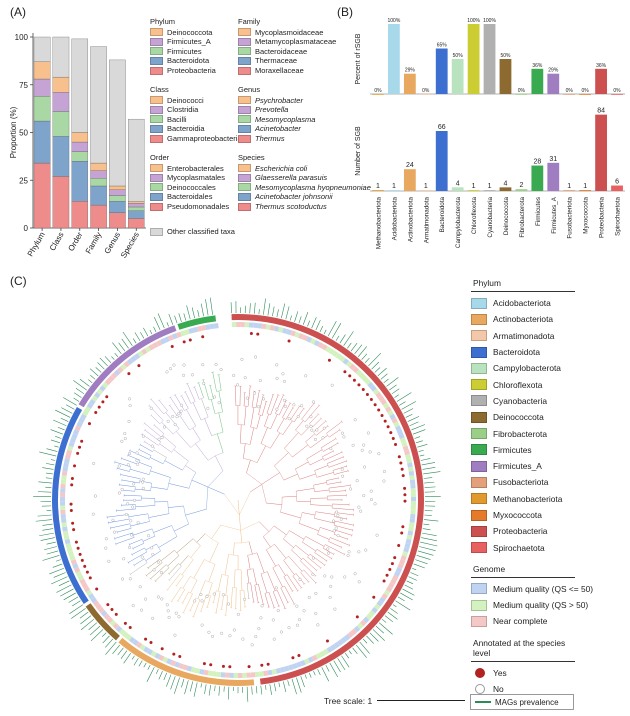 The width and height of the screenshot is (630, 716). I want to click on legend-order-item: Pseudomonadales, so click(189, 207).